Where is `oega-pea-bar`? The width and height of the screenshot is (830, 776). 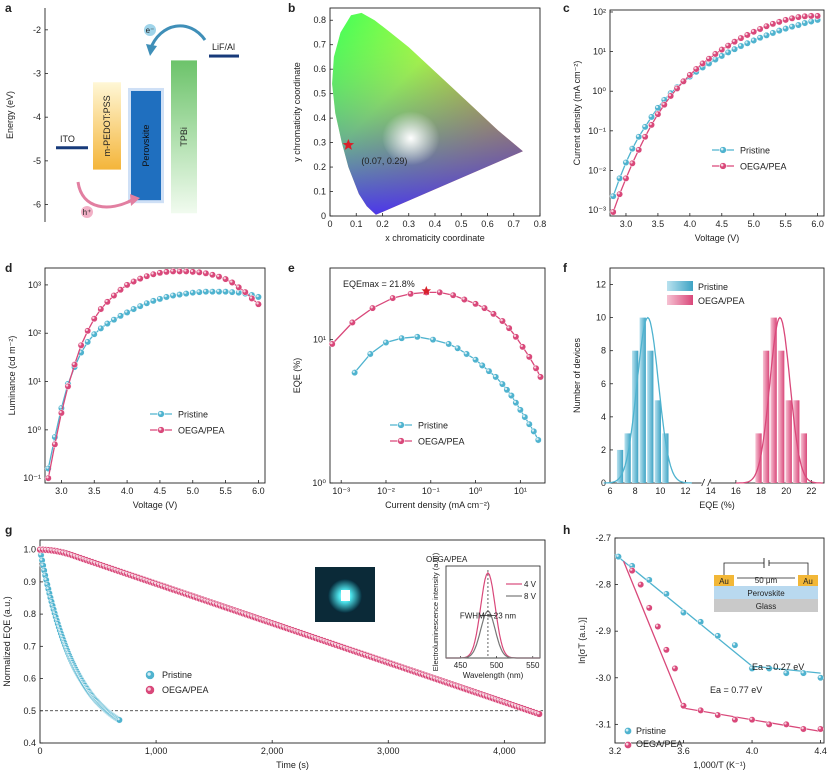
oega-pea-bar is located at coordinates (781, 416).